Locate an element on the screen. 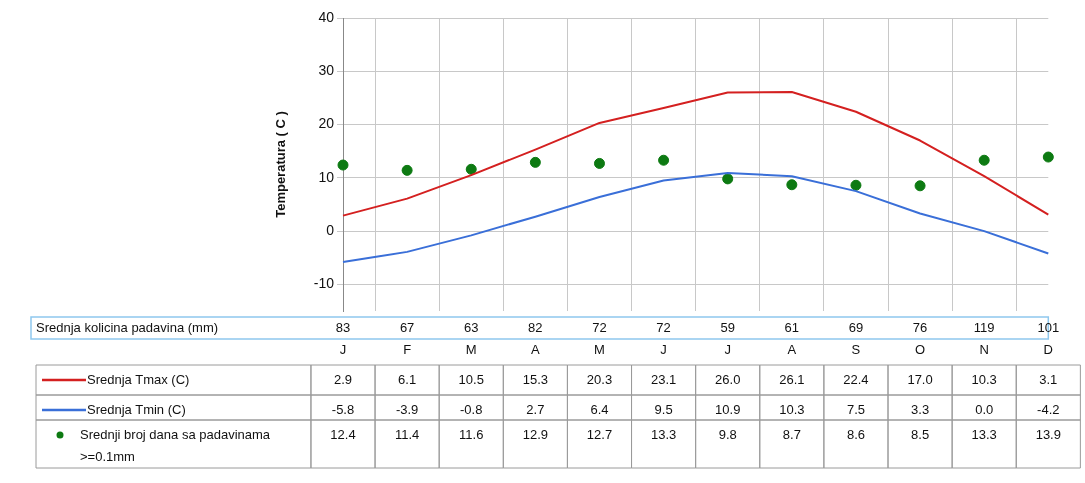 This screenshot has height=483, width=1085. text: 59 is located at coordinates (727, 327).